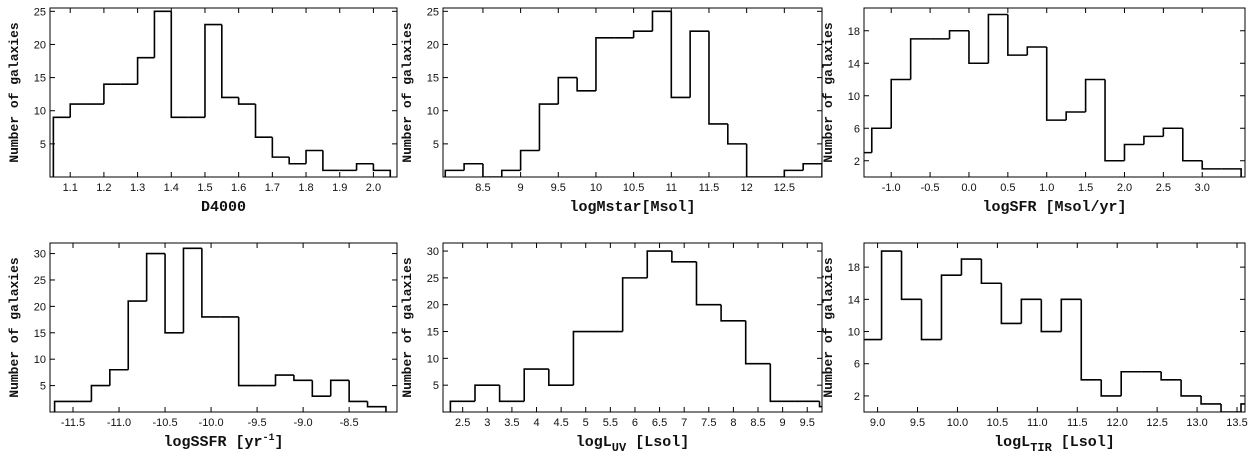  What do you see at coordinates (70, 188) in the screenshot?
I see `x-tick-label: 1.1` at bounding box center [70, 188].